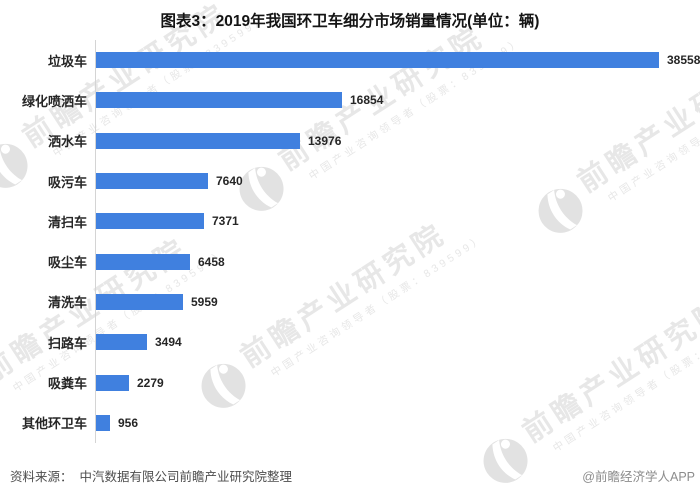  I want to click on value-label: 7640, so click(229, 181).